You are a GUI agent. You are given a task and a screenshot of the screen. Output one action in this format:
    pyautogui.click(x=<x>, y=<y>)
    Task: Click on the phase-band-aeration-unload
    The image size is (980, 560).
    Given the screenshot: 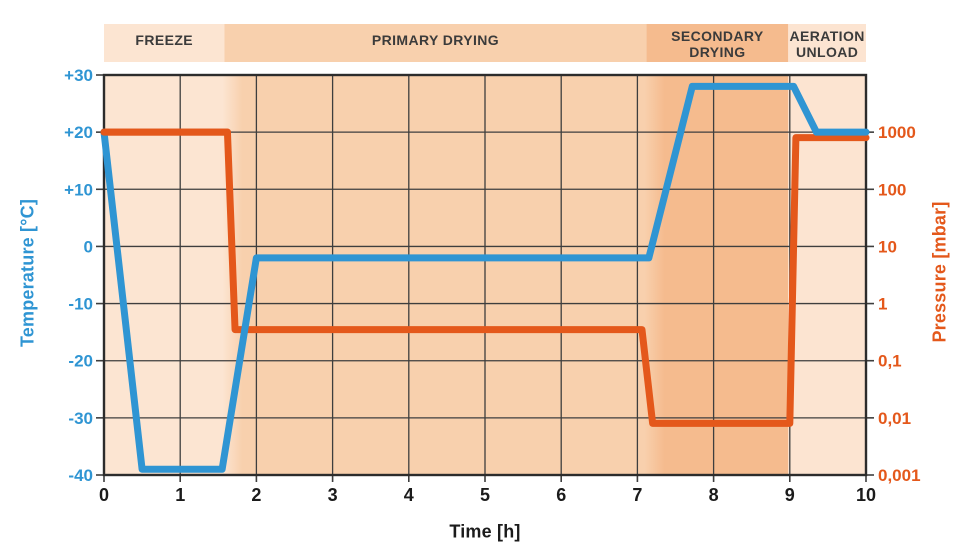 What is the action you would take?
    pyautogui.click(x=827, y=43)
    